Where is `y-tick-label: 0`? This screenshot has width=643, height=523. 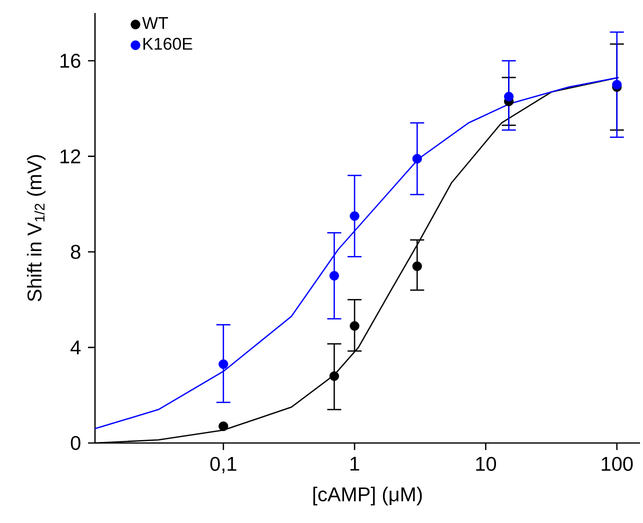 y-tick-label: 0 is located at coordinates (75, 443).